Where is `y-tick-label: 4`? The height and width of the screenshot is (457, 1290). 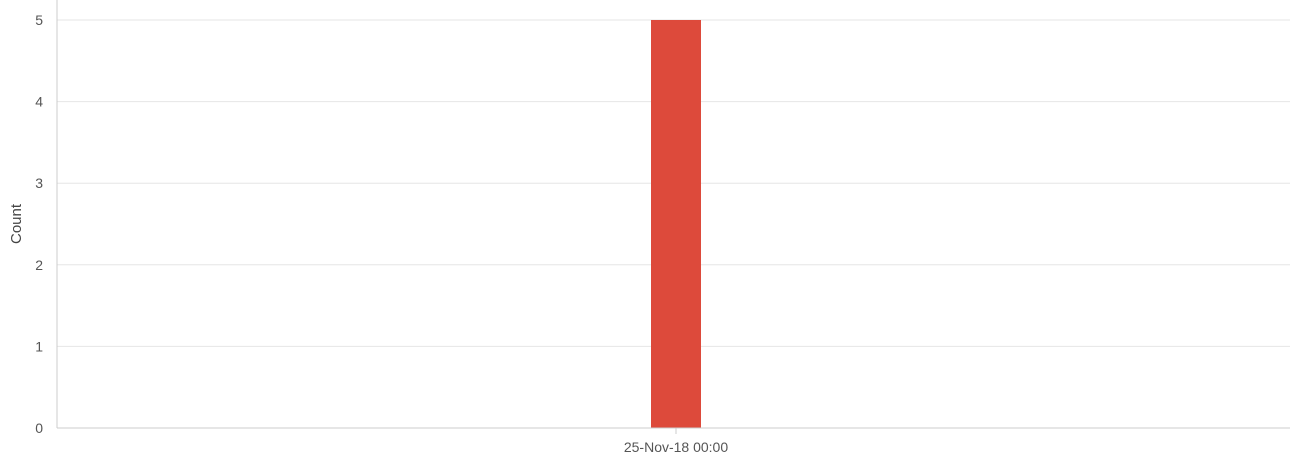
y-tick-label: 4 is located at coordinates (39, 102).